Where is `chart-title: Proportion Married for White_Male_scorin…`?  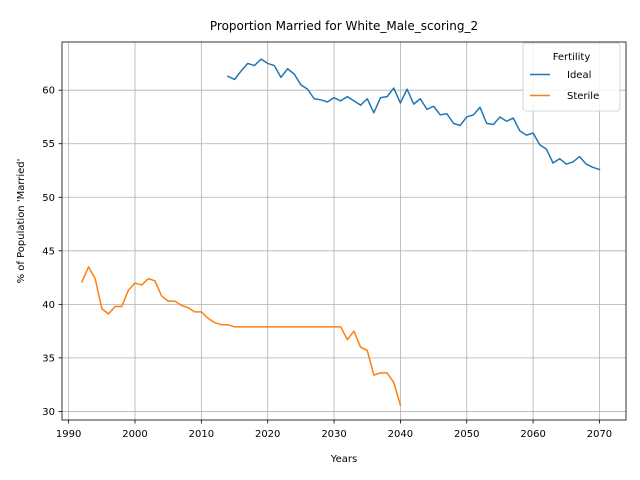
chart-title: Proportion Married for White_Male_scorin… is located at coordinates (344, 26).